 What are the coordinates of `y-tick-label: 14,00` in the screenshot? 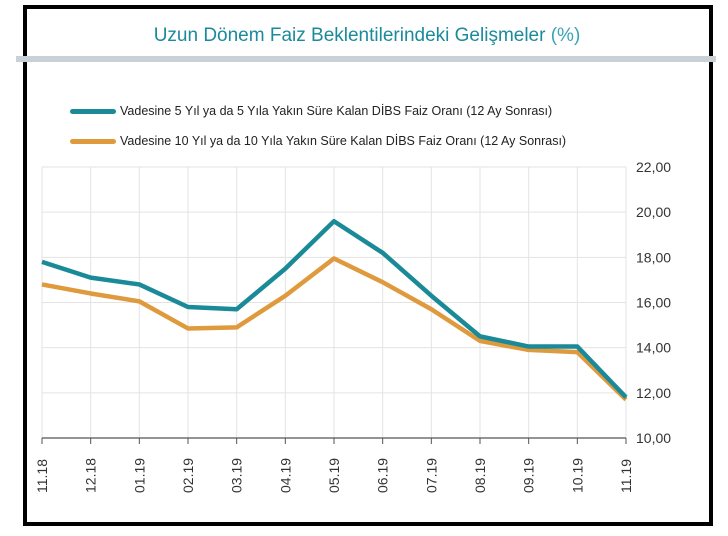 It's located at (653, 348).